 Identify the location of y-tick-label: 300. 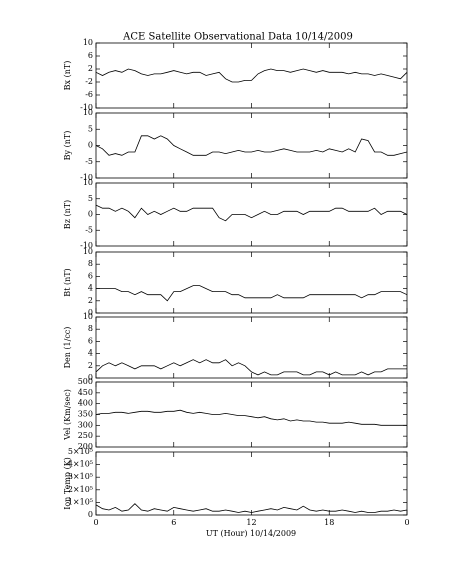
(85, 424).